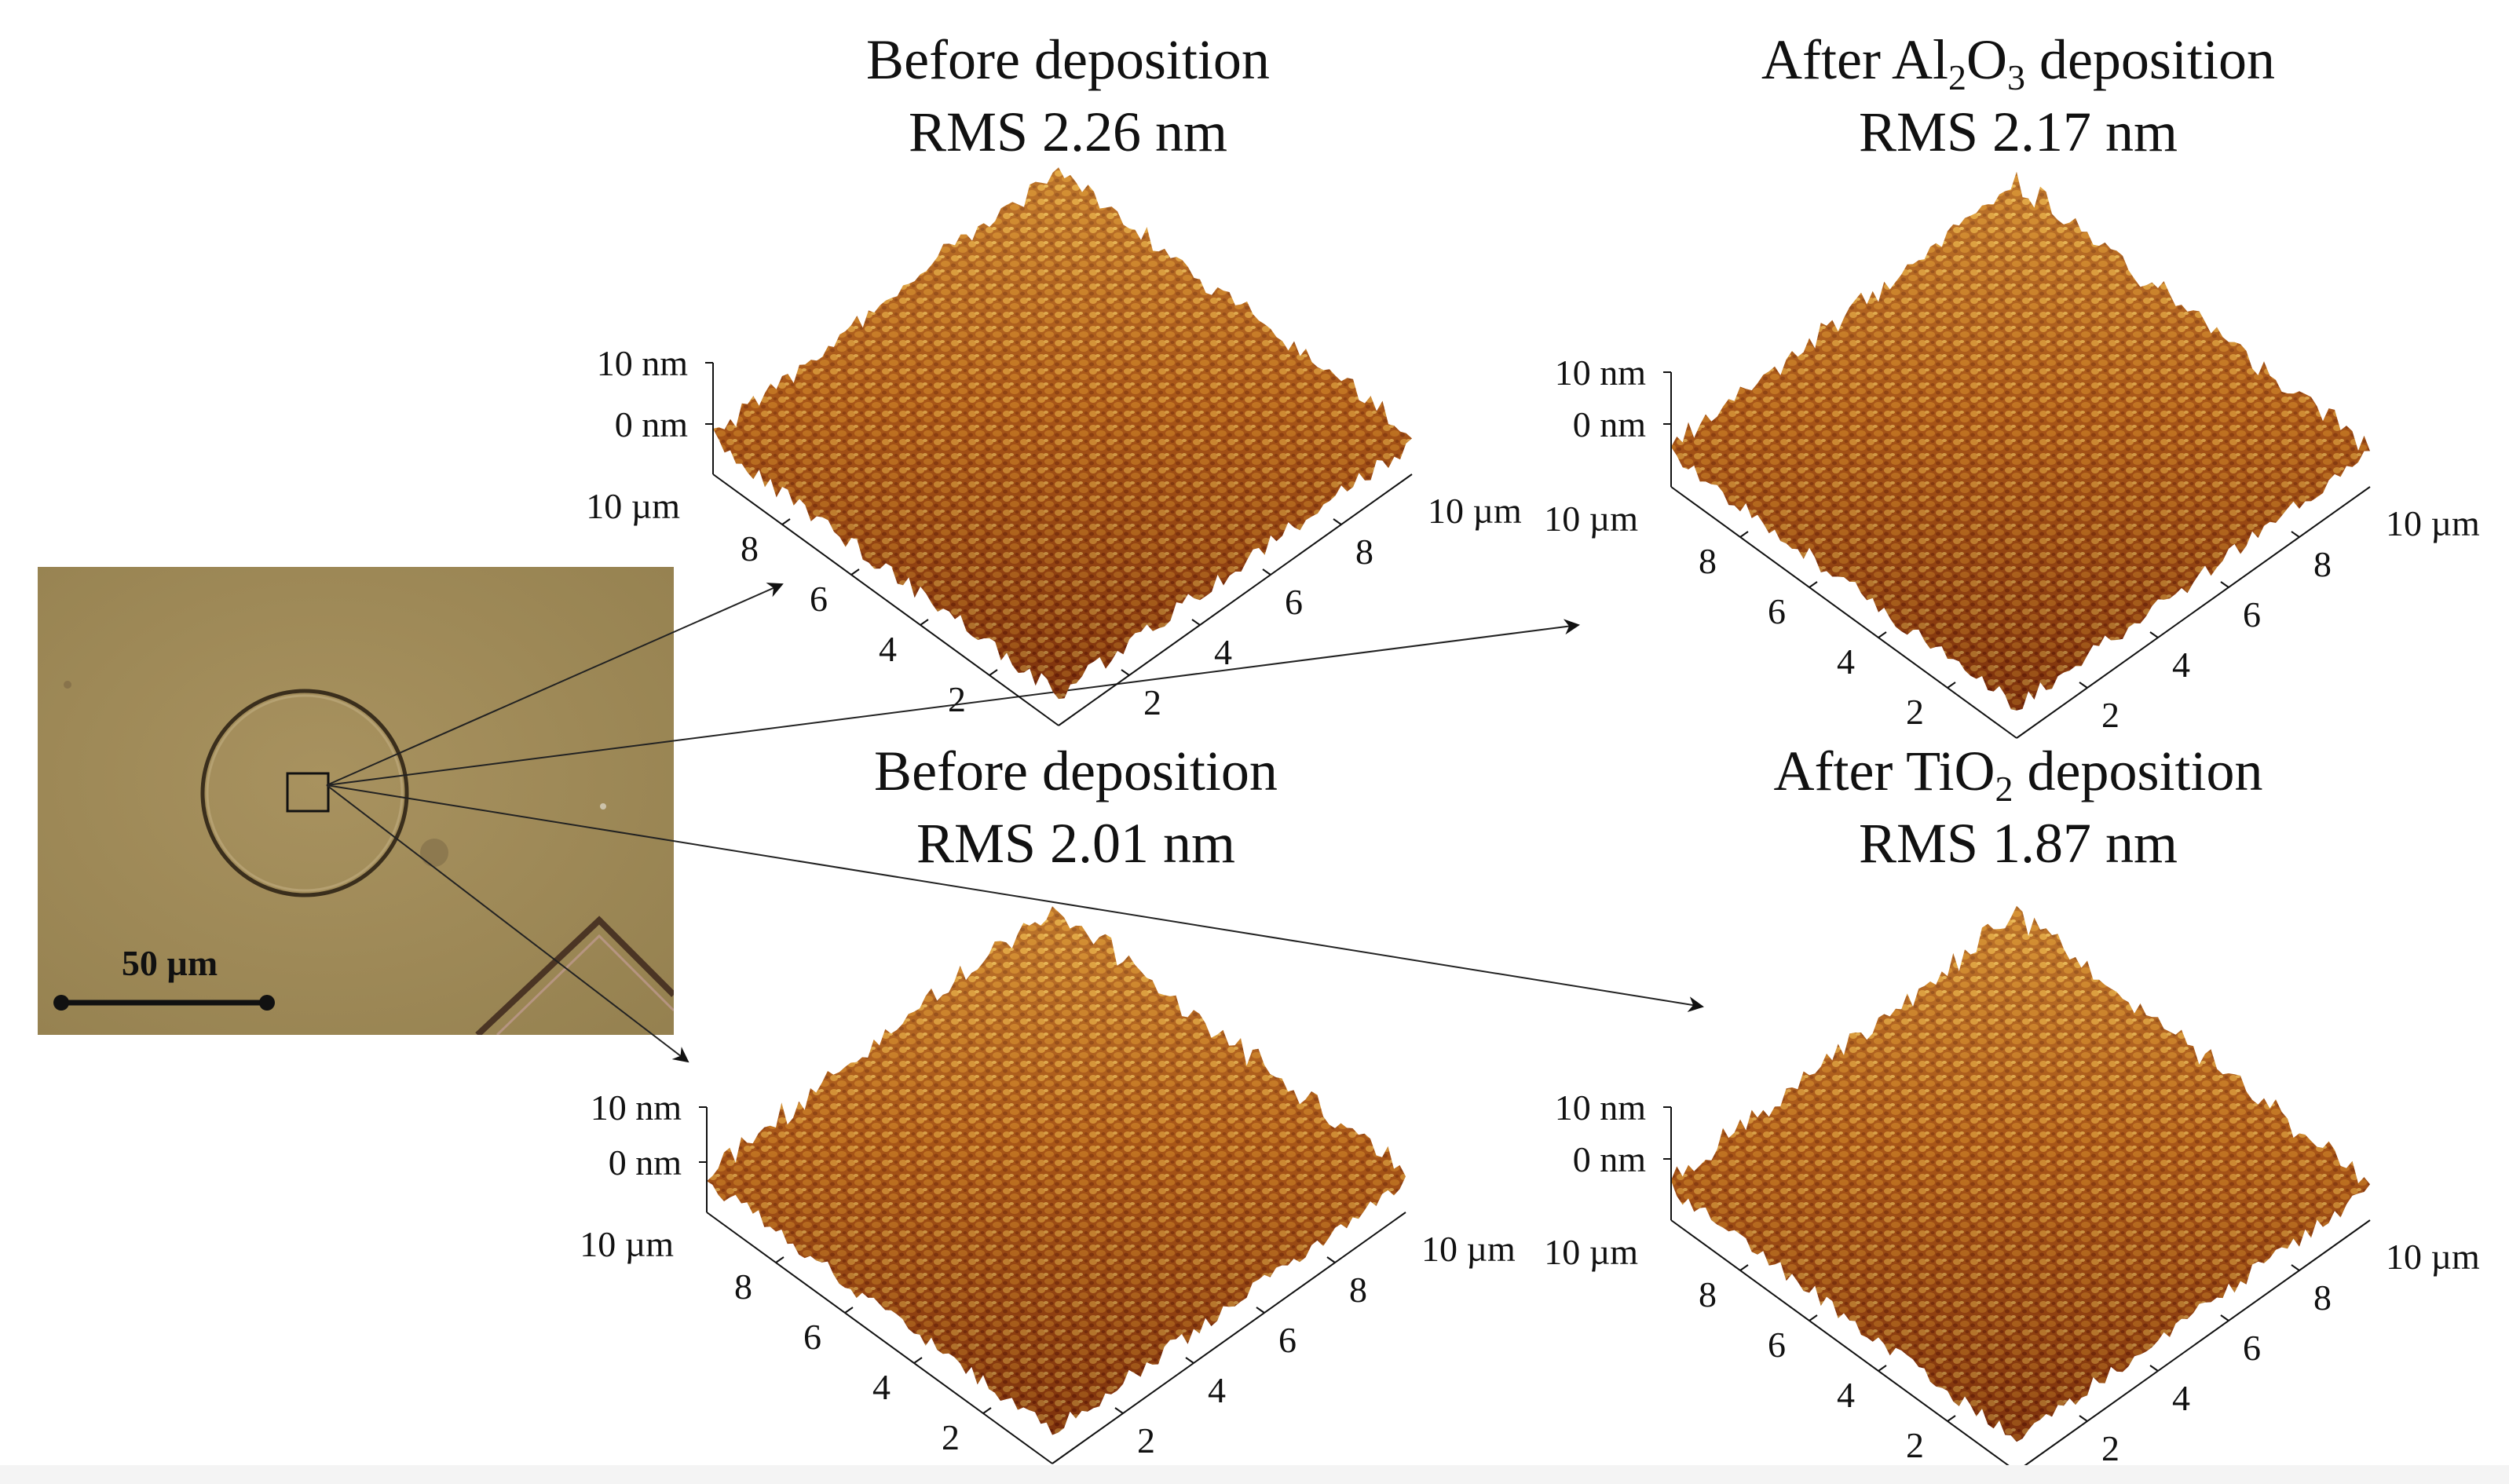  Describe the element at coordinates (2018, 95) in the screenshot. I see `title-top-right: After Al2O3 deposition RMS 2.17 nm` at that location.